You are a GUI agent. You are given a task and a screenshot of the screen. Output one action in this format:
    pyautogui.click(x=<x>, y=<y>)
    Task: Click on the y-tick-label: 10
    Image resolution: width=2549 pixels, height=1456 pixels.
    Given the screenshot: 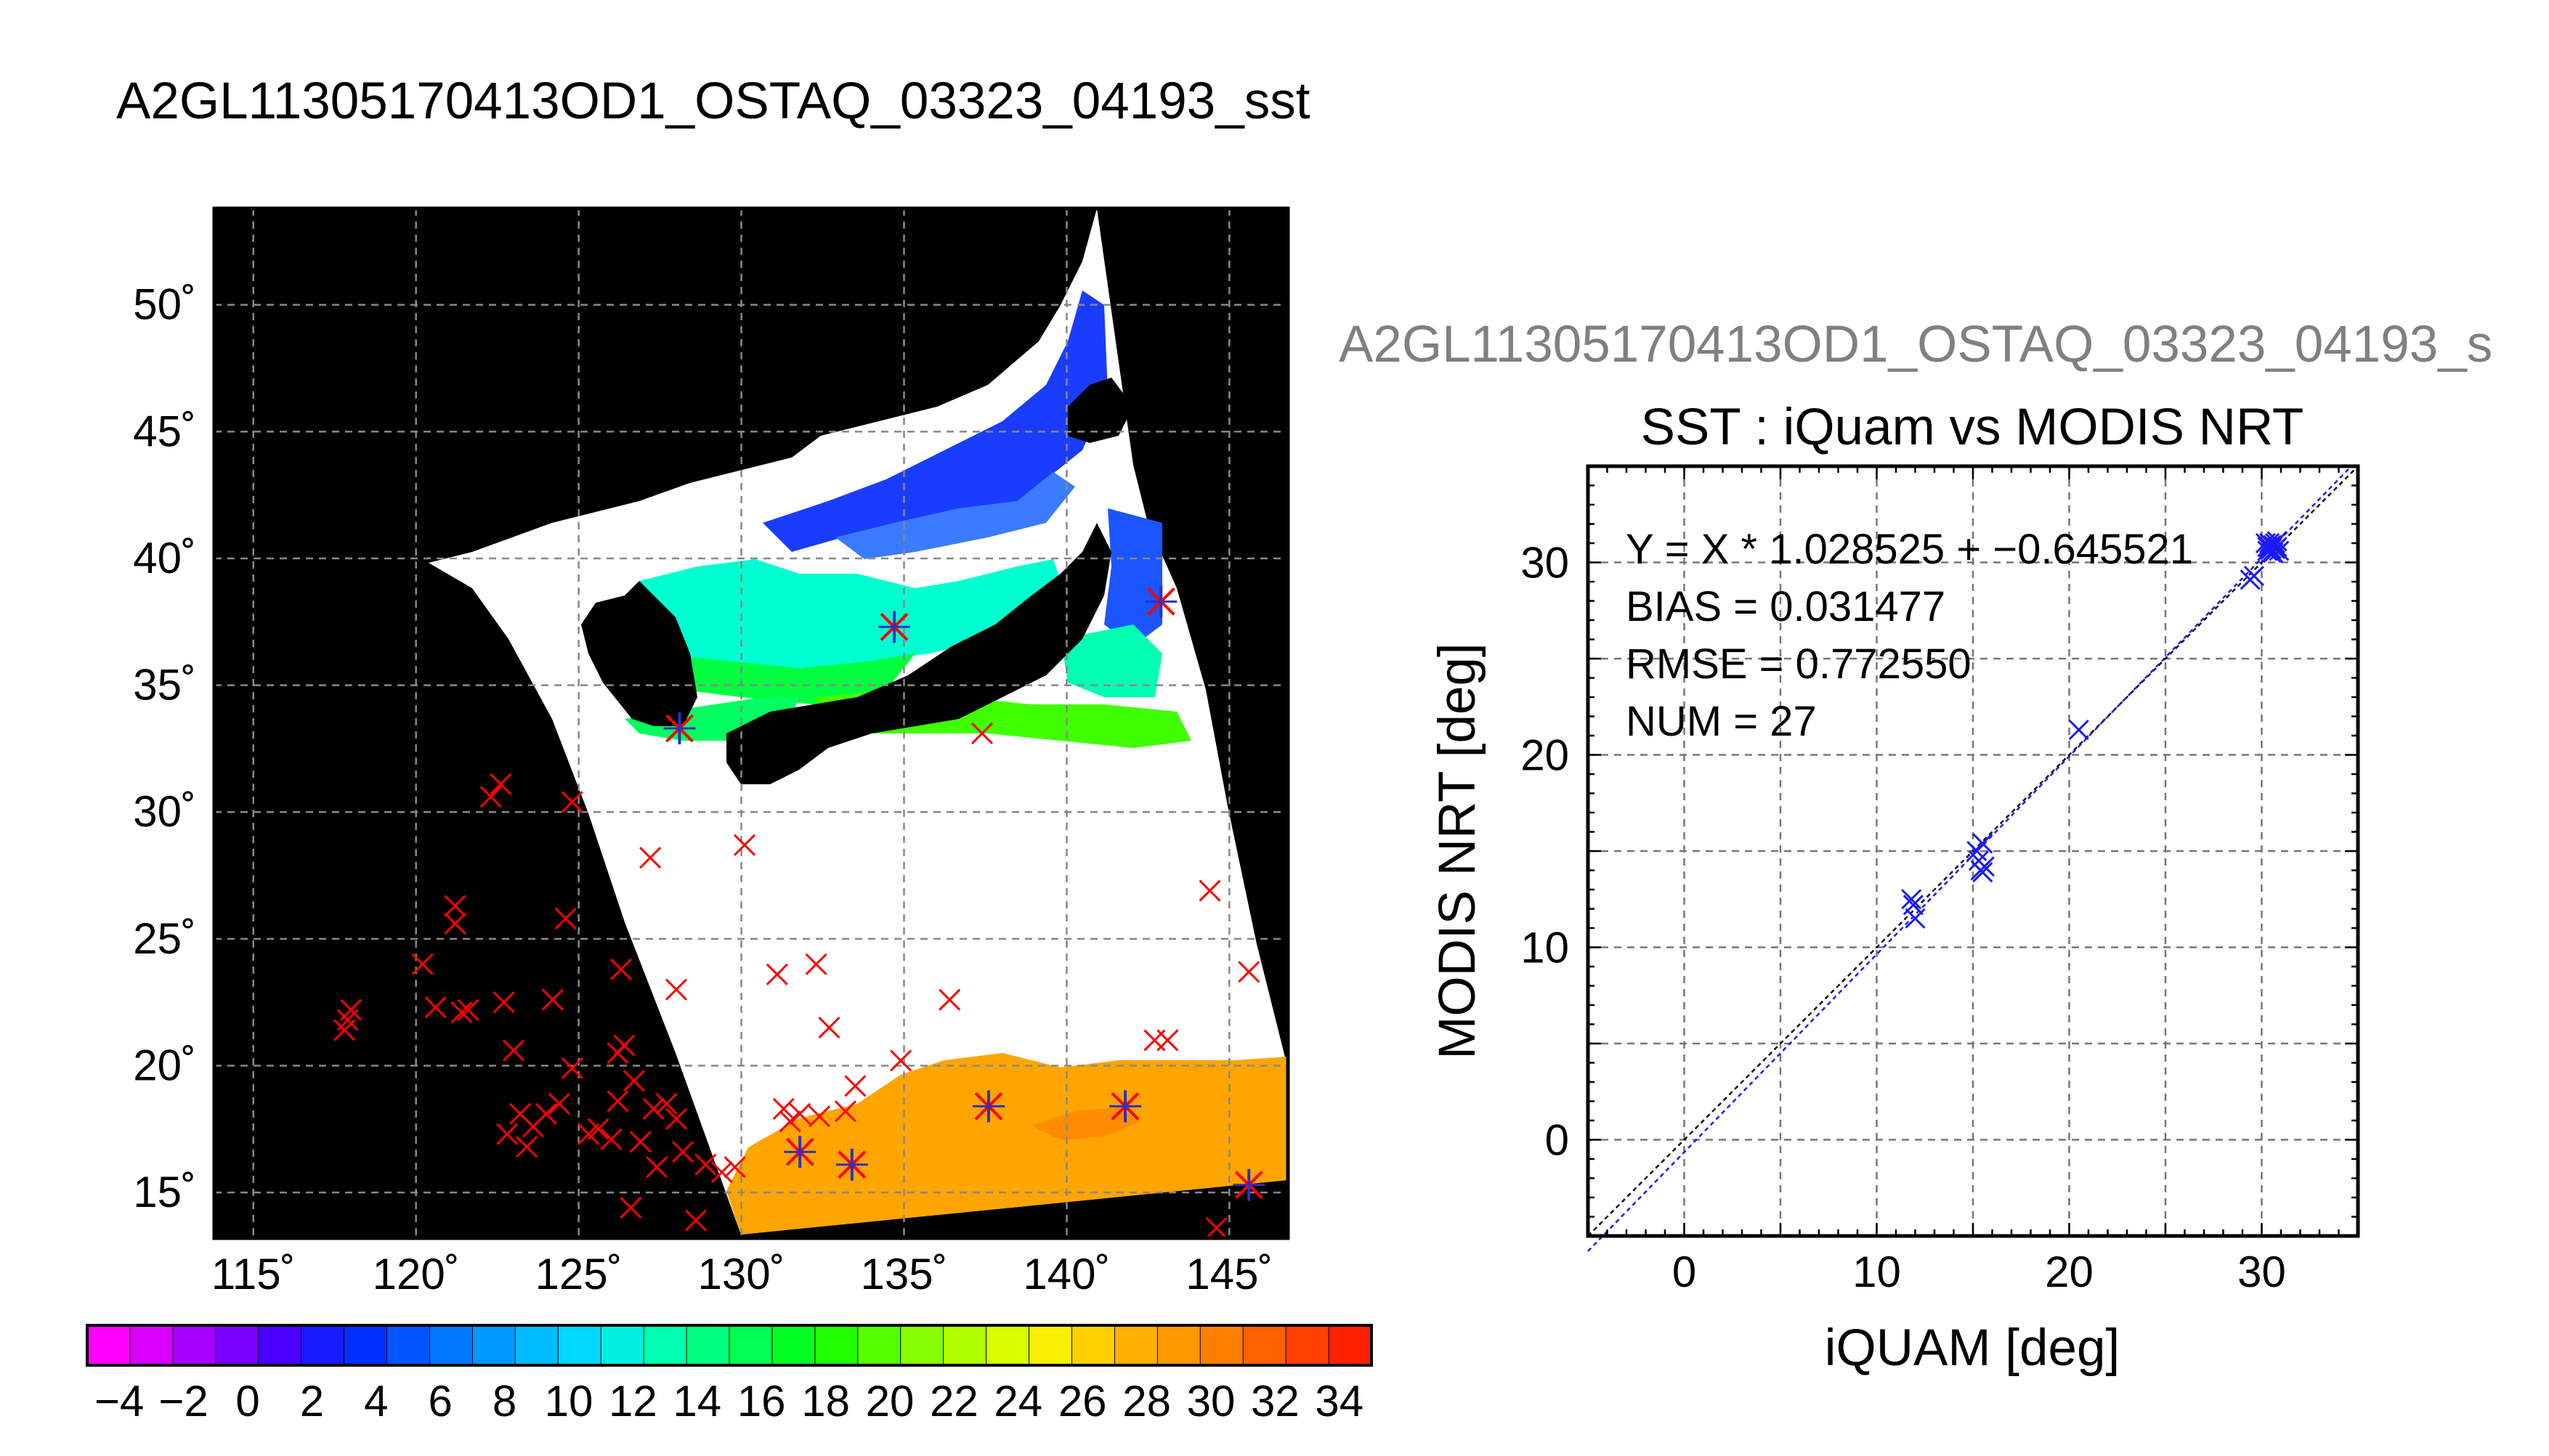 What is the action you would take?
    pyautogui.click(x=1544, y=948)
    